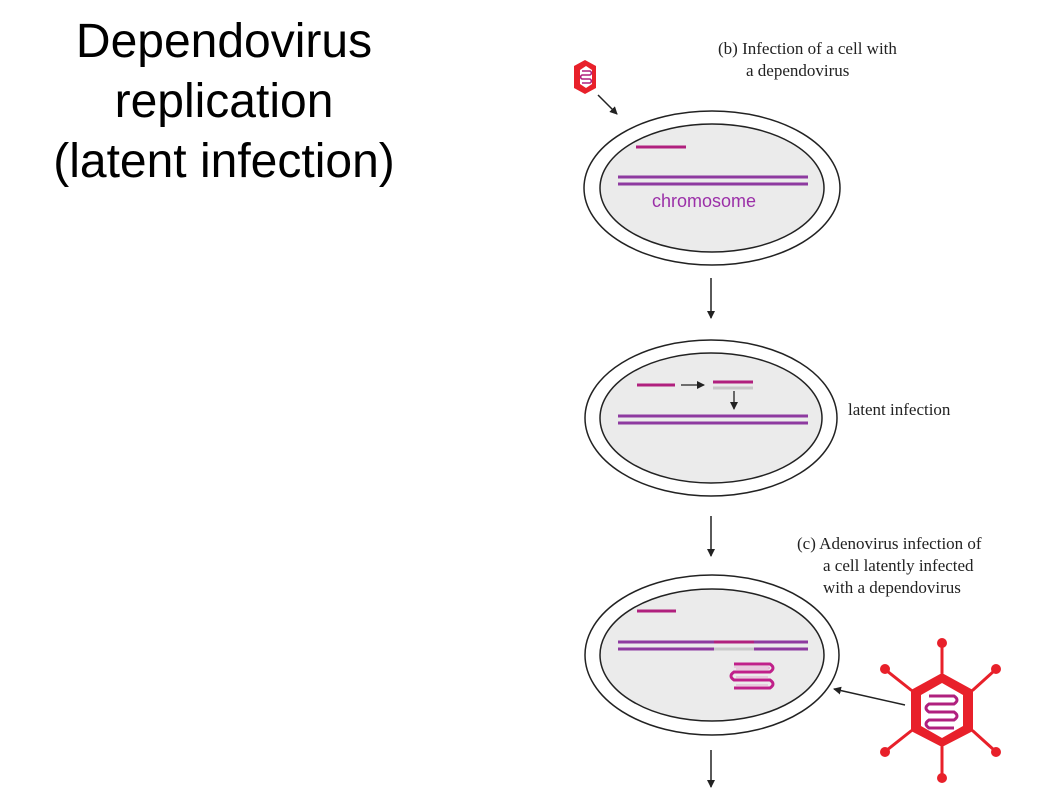  I want to click on panel-c-caption-line-2: a cell latently infected, so click(898, 565).